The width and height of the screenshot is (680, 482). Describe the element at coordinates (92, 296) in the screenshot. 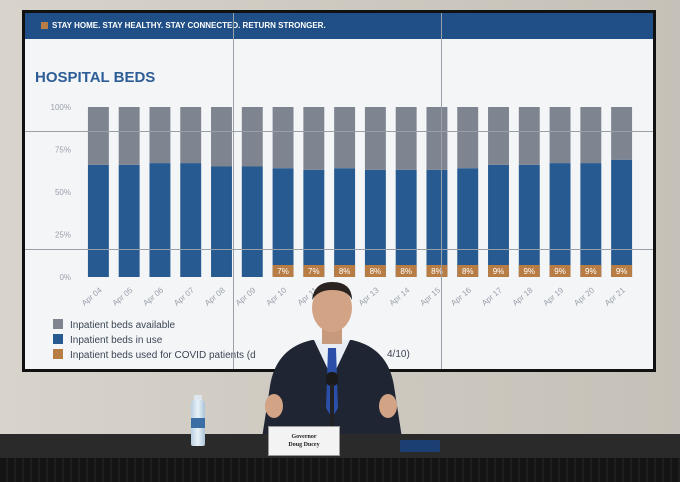

I see `x-tick-label: Apr 04` at that location.